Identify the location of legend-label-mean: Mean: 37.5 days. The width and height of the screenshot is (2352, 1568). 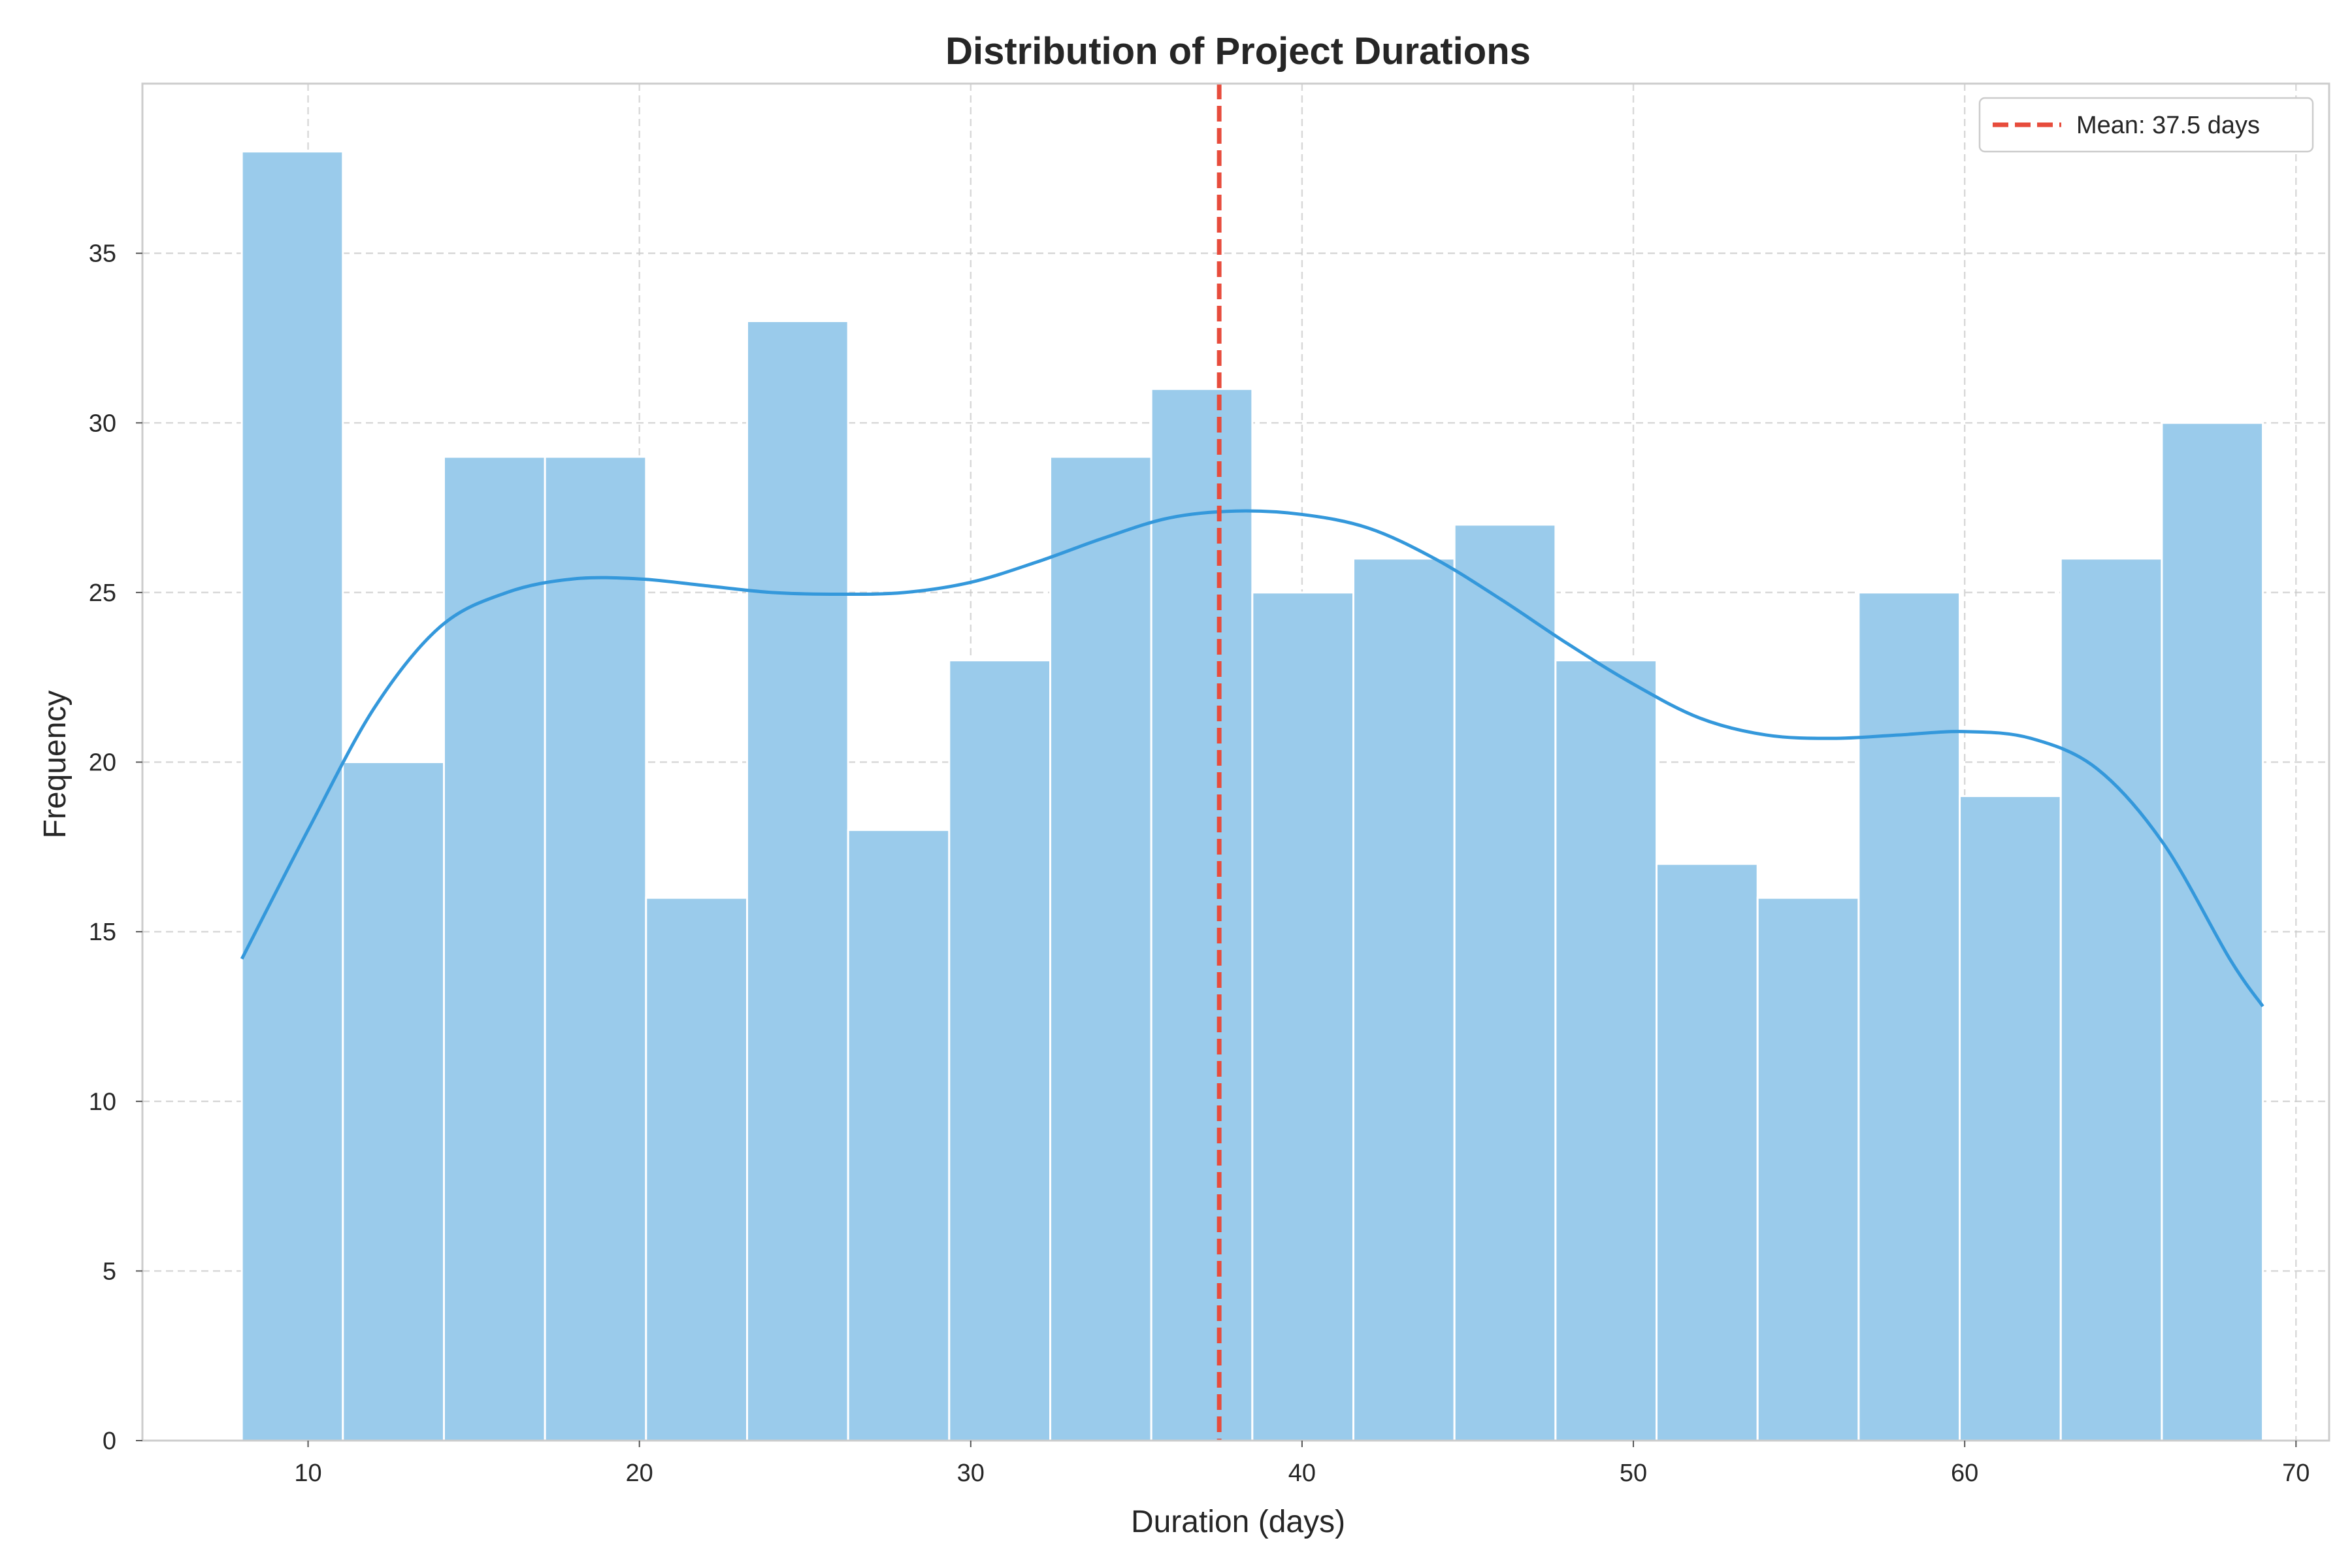
(2168, 125).